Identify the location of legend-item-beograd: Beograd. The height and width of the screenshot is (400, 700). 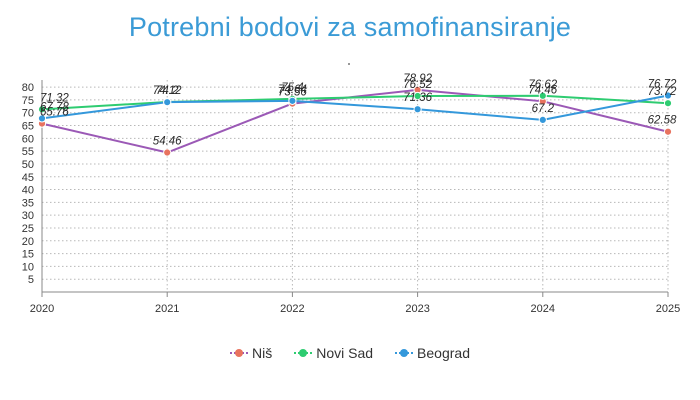
(432, 353).